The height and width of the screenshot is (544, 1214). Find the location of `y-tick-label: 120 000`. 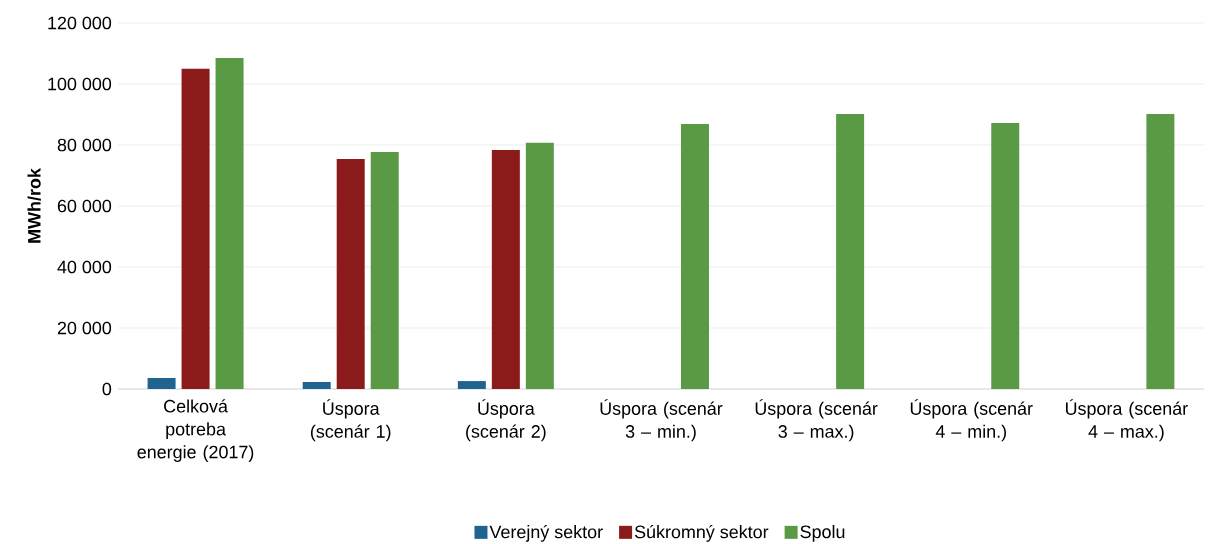

y-tick-label: 120 000 is located at coordinates (80, 23).